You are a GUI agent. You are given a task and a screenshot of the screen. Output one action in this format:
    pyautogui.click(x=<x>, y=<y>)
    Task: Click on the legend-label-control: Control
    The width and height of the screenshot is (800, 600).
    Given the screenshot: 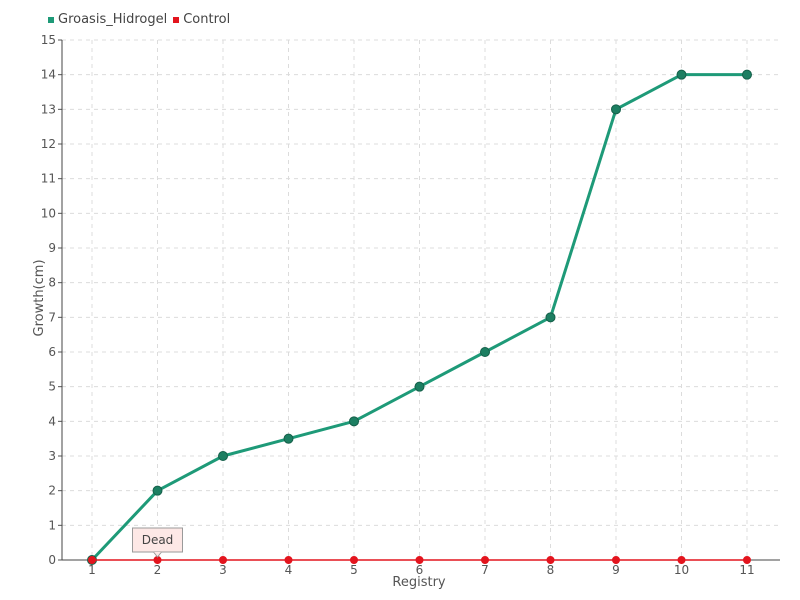 What is the action you would take?
    pyautogui.click(x=207, y=19)
    